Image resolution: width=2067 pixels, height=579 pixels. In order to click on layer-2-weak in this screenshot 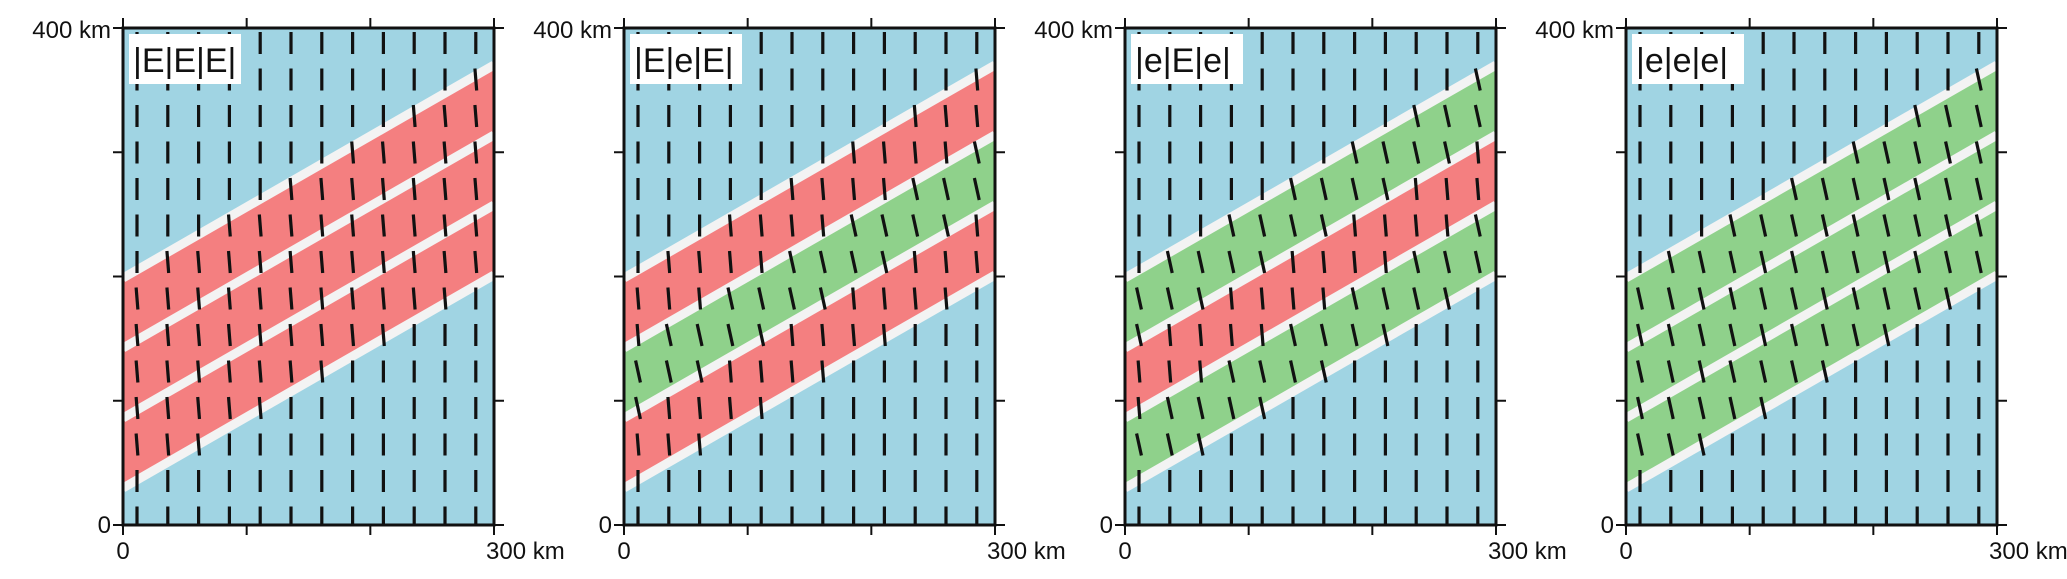, I will do `click(1811, 276)`.